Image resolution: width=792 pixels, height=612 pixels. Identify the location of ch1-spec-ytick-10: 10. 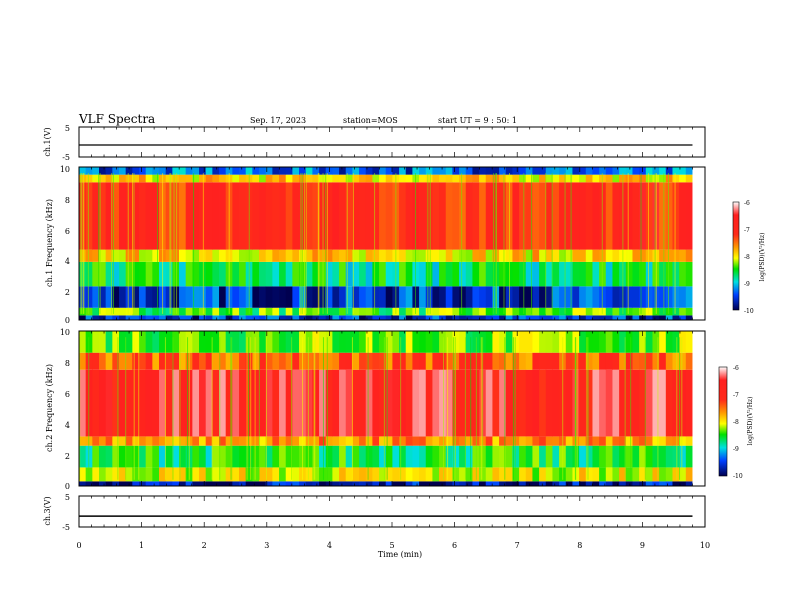
(65, 169).